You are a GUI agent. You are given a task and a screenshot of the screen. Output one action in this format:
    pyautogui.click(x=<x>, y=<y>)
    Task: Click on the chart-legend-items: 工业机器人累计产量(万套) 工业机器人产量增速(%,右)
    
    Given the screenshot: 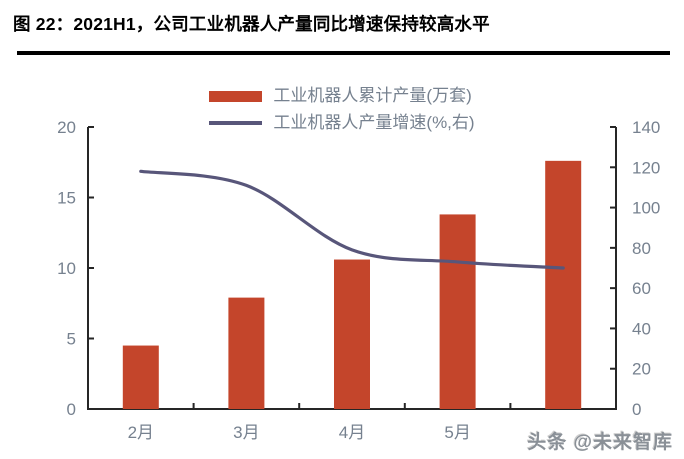 What is the action you would take?
    pyautogui.click(x=342, y=109)
    